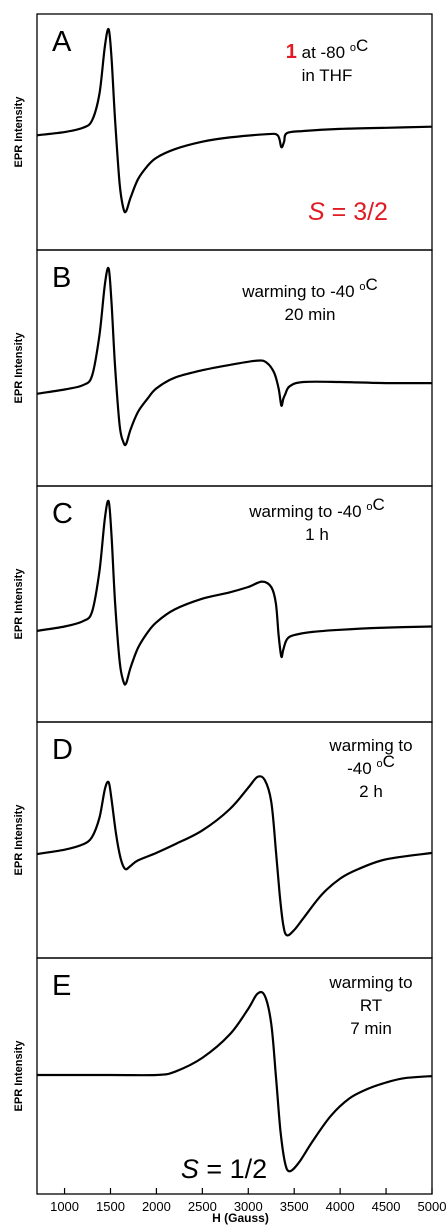 The image size is (446, 1226). I want to click on x-tick-label: 4000, so click(340, 1206).